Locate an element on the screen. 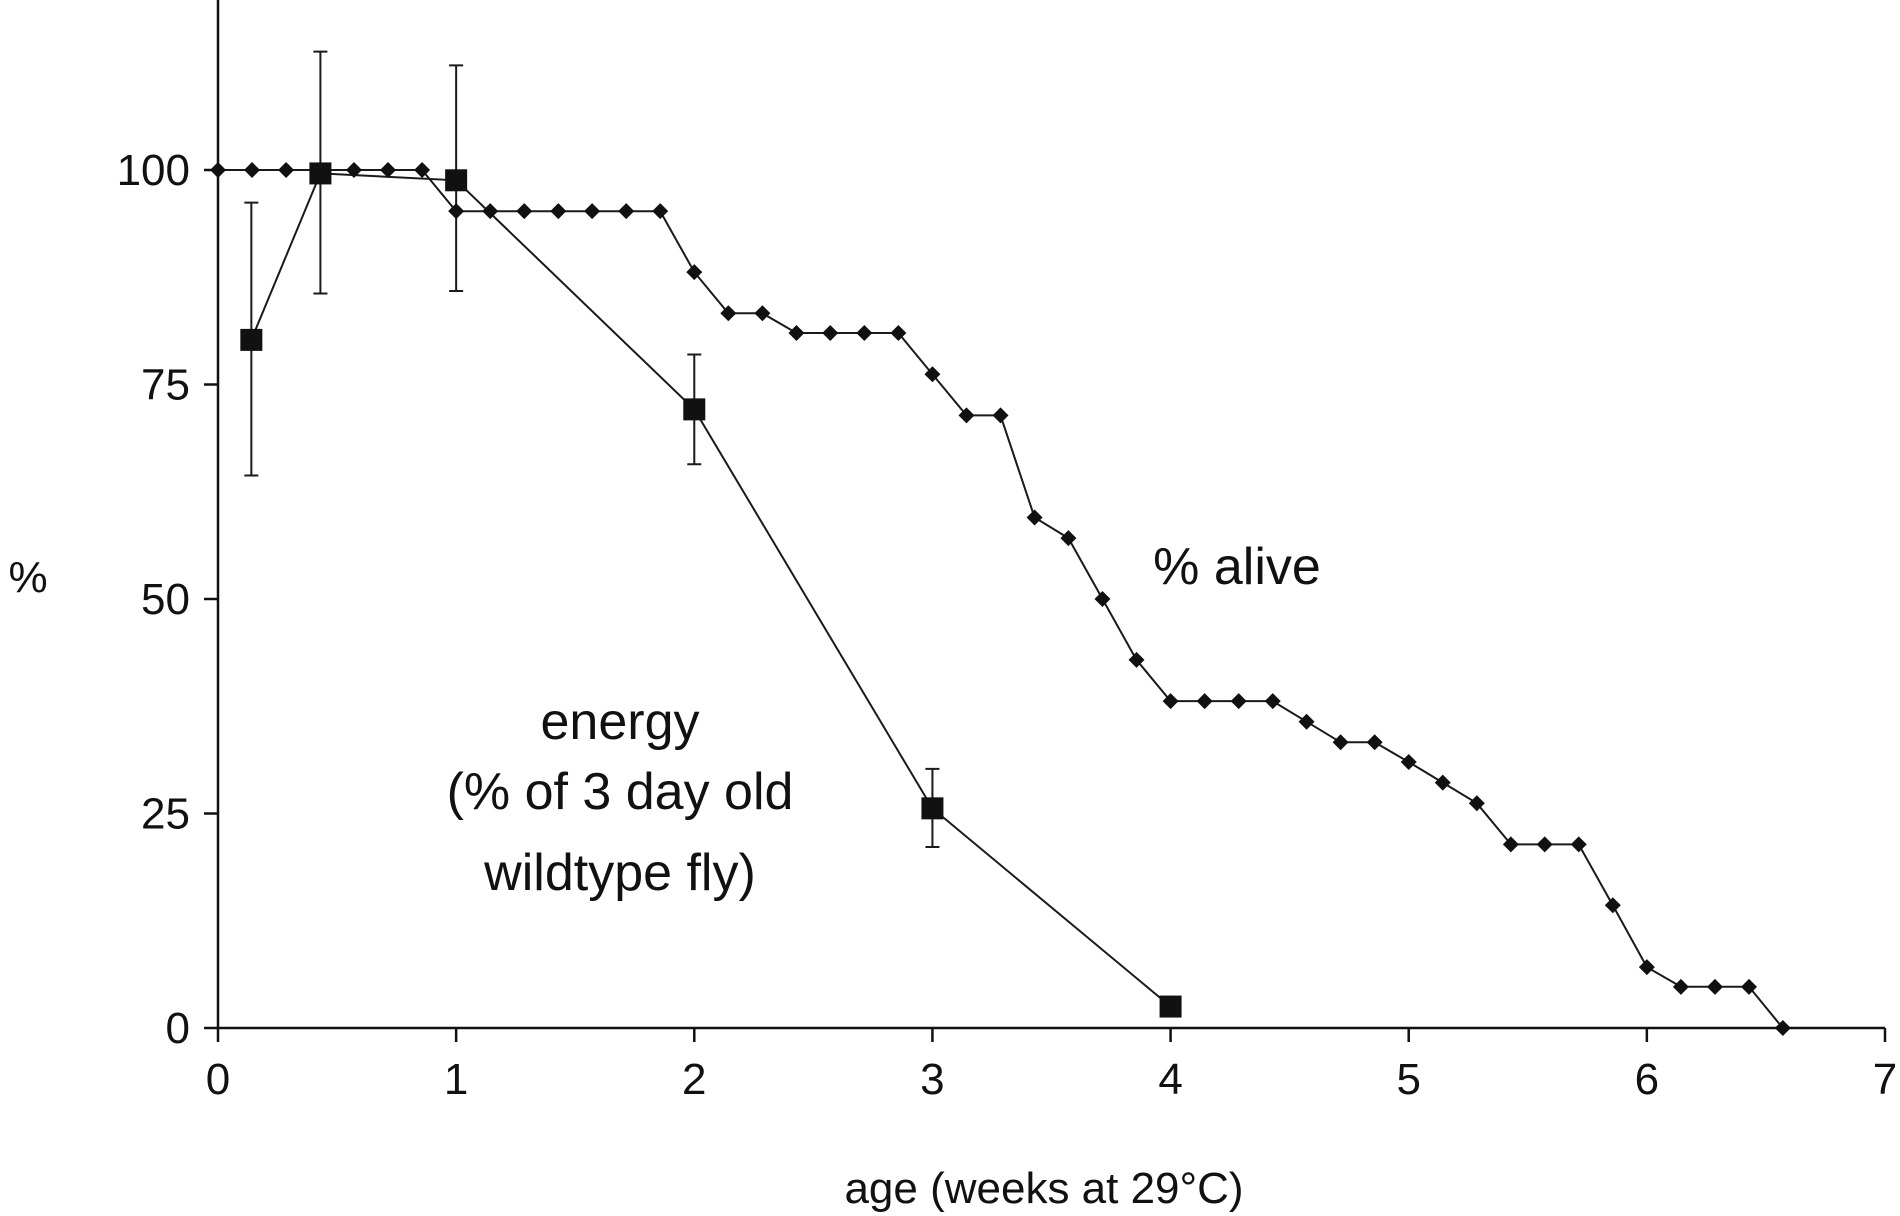 Image resolution: width=1900 pixels, height=1216 pixels. y-ticks: 0 25 50 75 100 is located at coordinates (167, 599).